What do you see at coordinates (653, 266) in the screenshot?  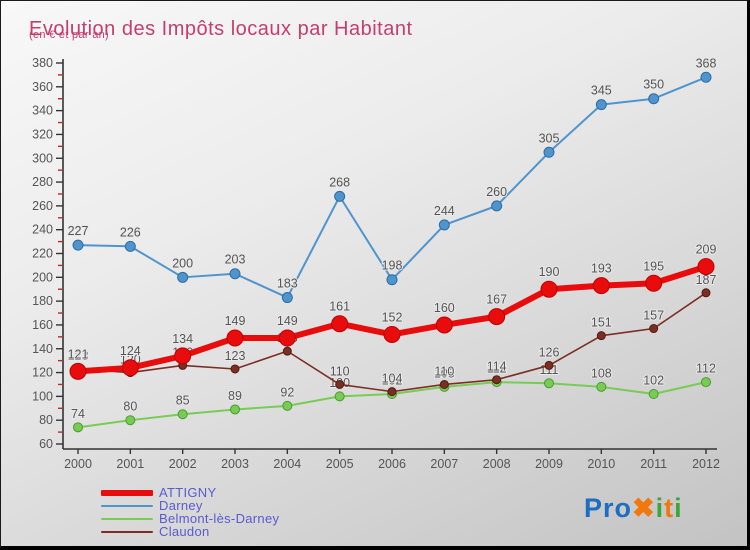 I see `data-label-ATTIGNY: 195` at bounding box center [653, 266].